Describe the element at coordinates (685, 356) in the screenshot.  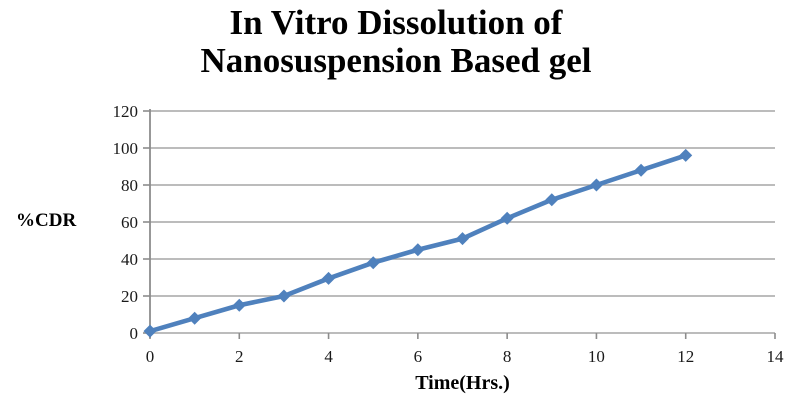
I see `x-tick-label-12: 12` at that location.